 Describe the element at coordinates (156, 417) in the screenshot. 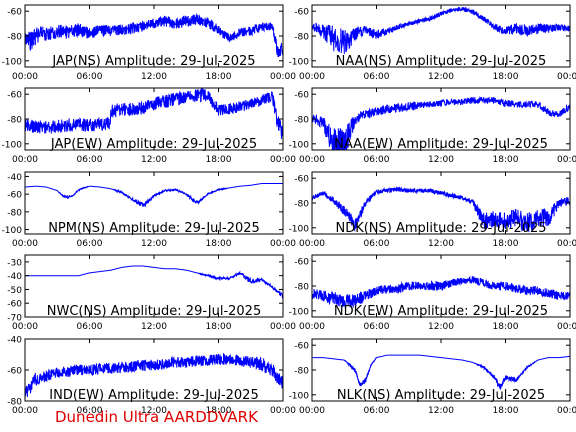

I see `footer-label: Dunedin Ultra AARDDVARK` at that location.